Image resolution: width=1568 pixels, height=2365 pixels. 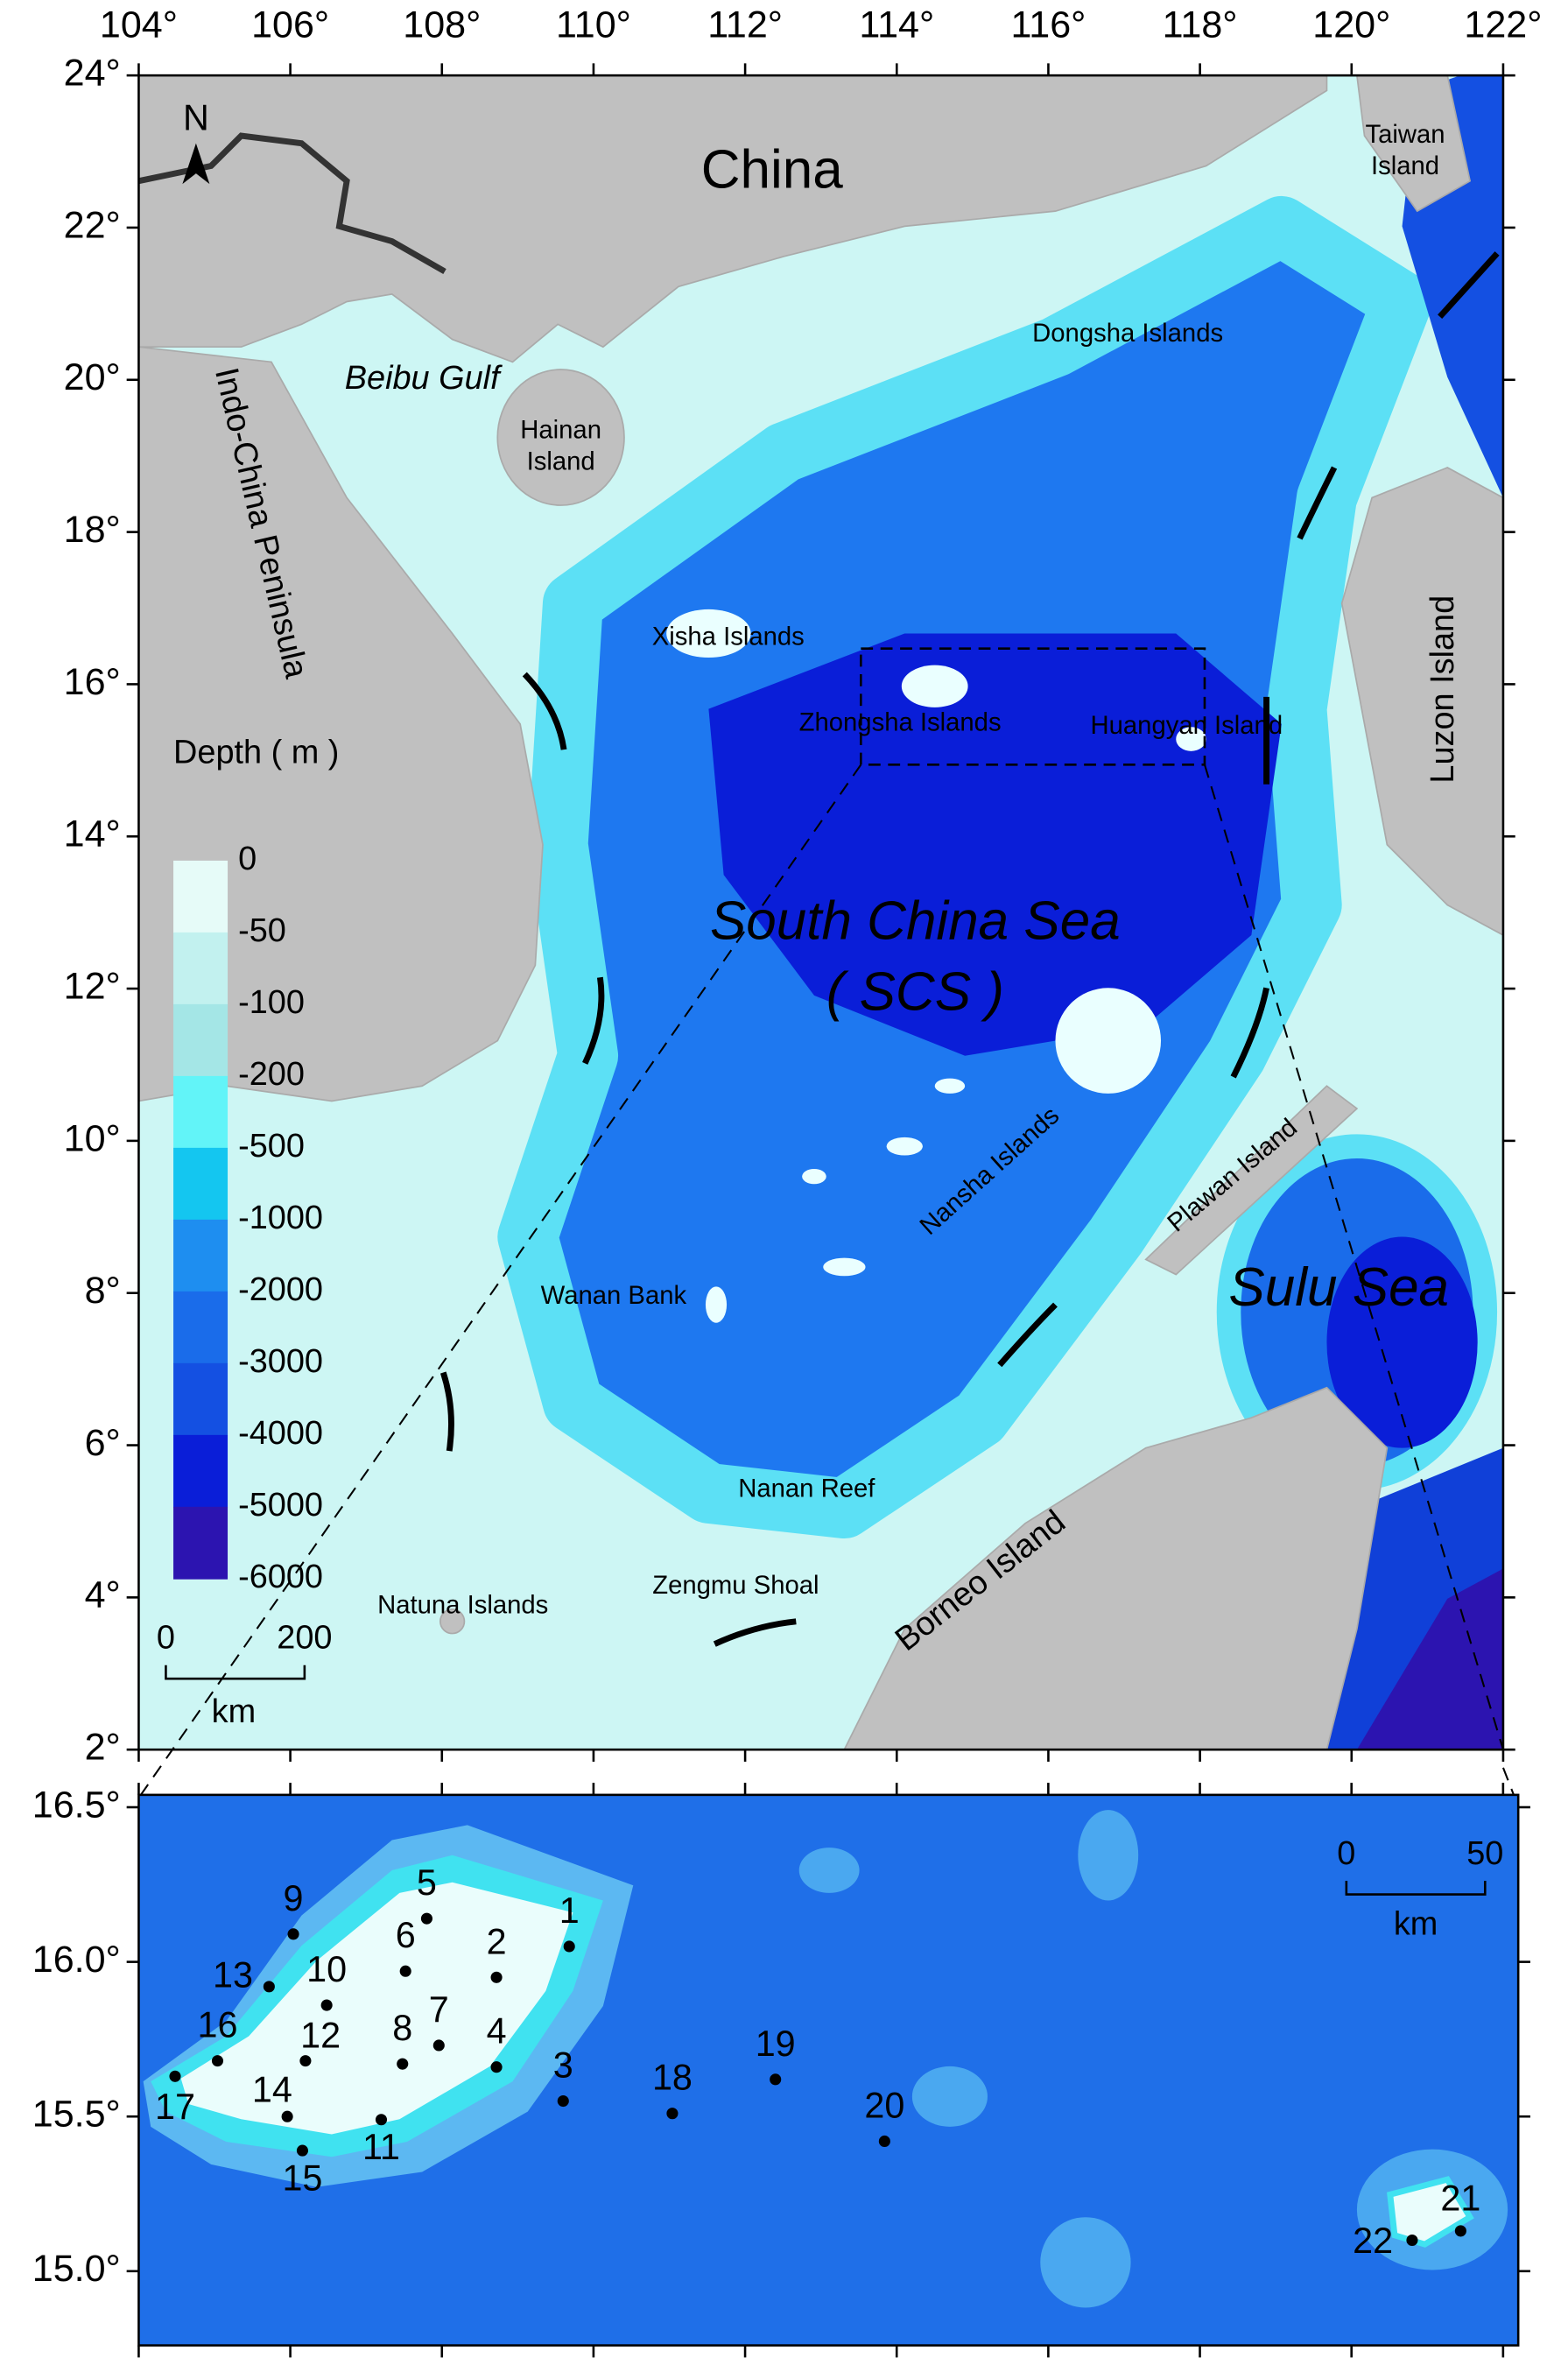 I want to click on y-tick-label: 10°, so click(x=93, y=1138).